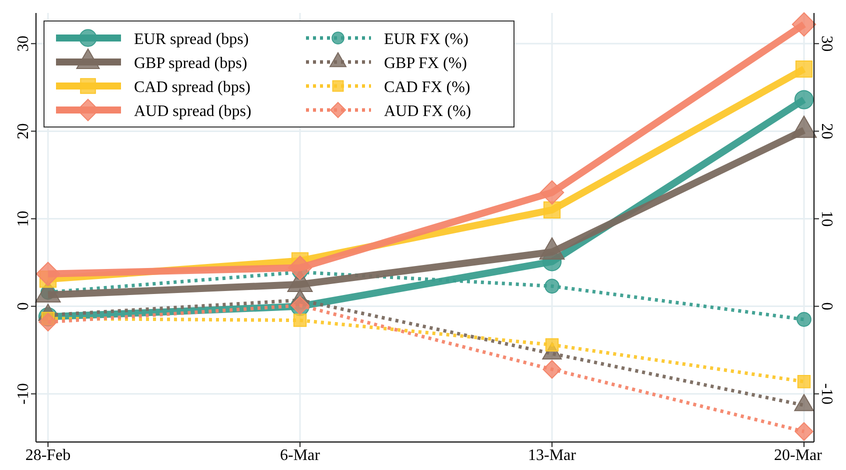 This screenshot has width=846, height=470. Describe the element at coordinates (826, 306) in the screenshot. I see `y2-tick-label: 0` at that location.